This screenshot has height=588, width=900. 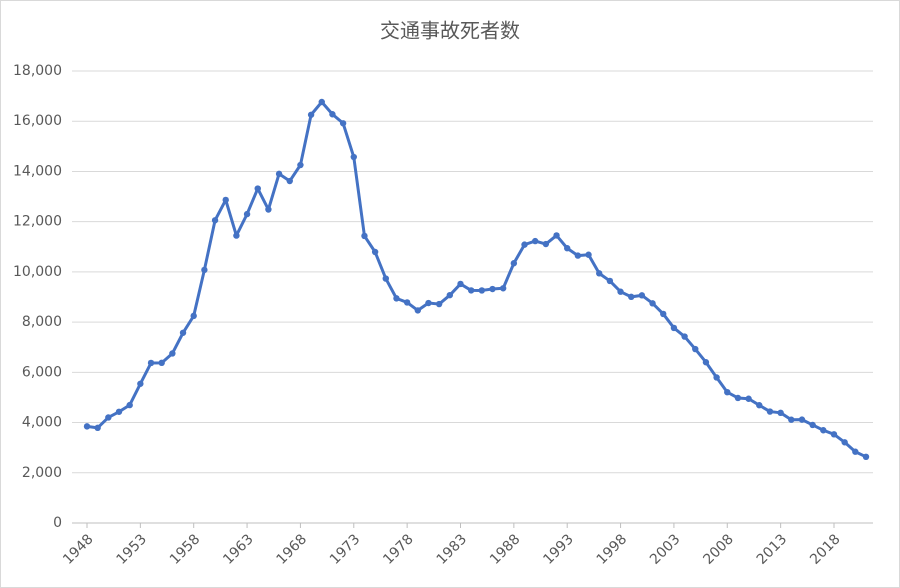 What do you see at coordinates (37, 71) in the screenshot?
I see `y-tick-label: 18,000` at bounding box center [37, 71].